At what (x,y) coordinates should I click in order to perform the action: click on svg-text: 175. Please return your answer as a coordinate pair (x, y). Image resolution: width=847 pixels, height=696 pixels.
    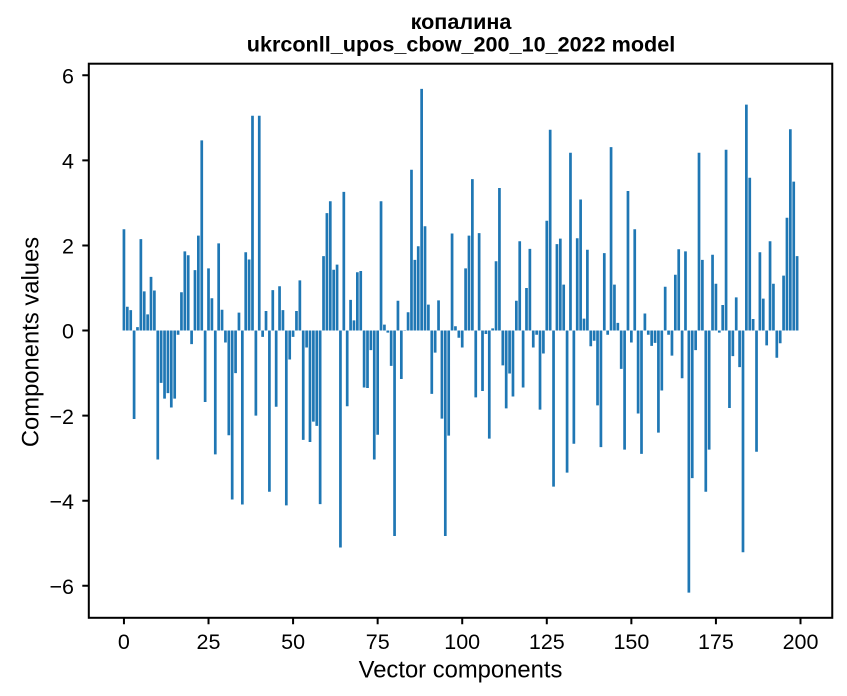
    Looking at the image, I should click on (716, 642).